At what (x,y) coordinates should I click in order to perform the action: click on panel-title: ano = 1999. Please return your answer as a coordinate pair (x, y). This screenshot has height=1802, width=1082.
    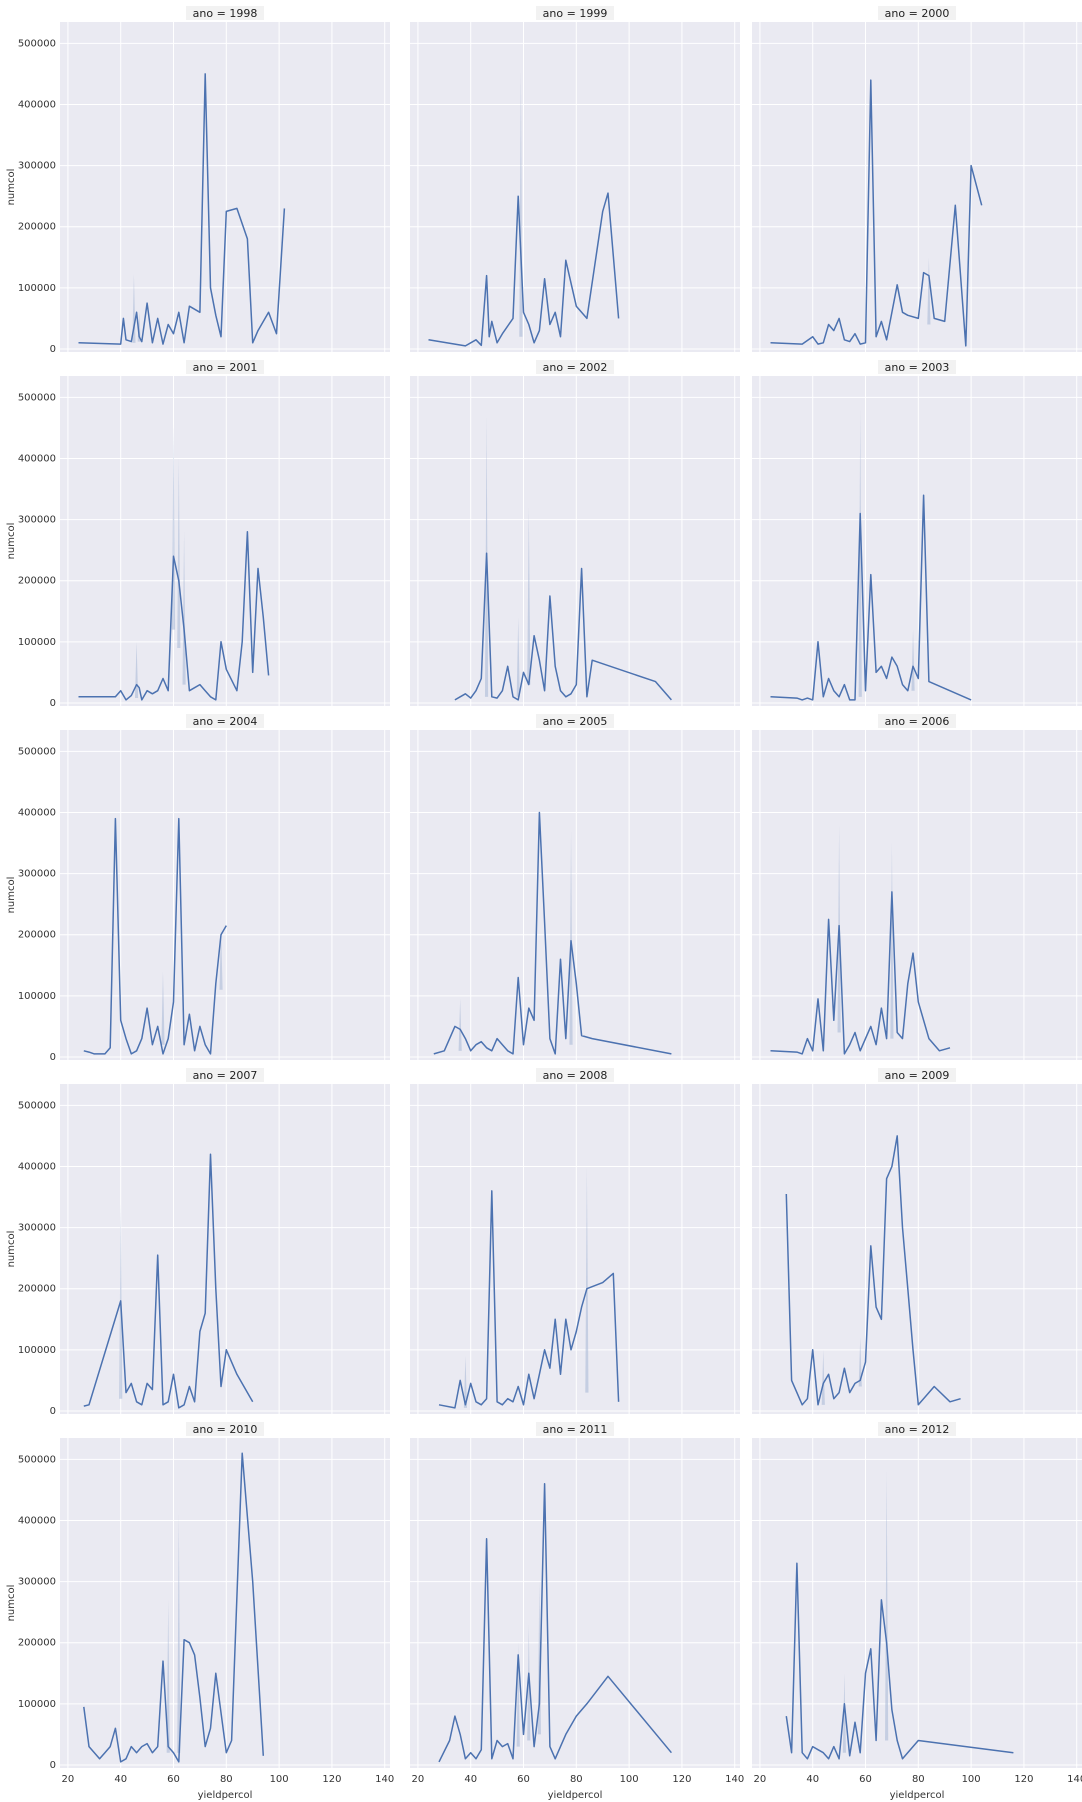
    Looking at the image, I should click on (575, 13).